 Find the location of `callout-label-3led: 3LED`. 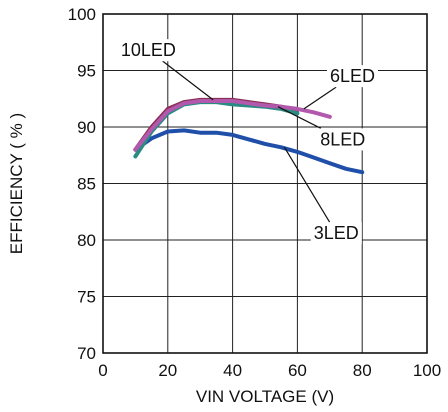

callout-label-3led: 3LED is located at coordinates (336, 233).